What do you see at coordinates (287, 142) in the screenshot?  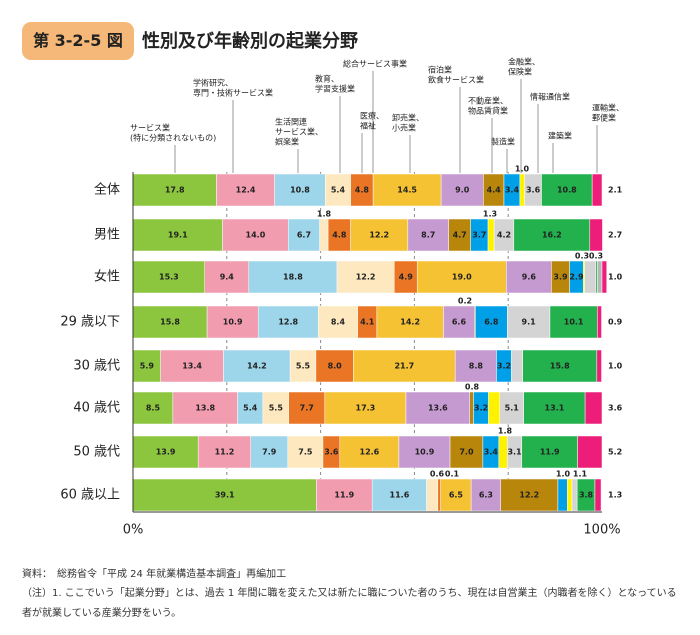 I see `series-top-label: 娯楽業` at bounding box center [287, 142].